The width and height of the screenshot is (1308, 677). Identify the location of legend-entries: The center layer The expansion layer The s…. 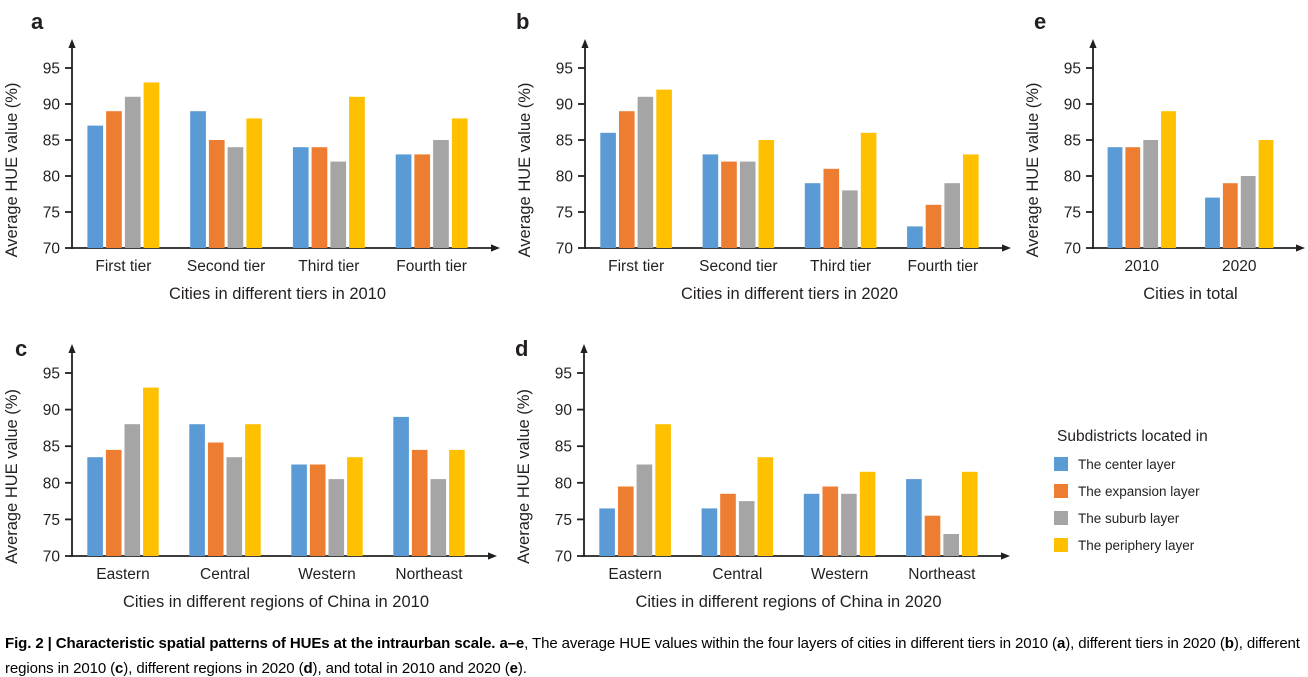
(1131, 505).